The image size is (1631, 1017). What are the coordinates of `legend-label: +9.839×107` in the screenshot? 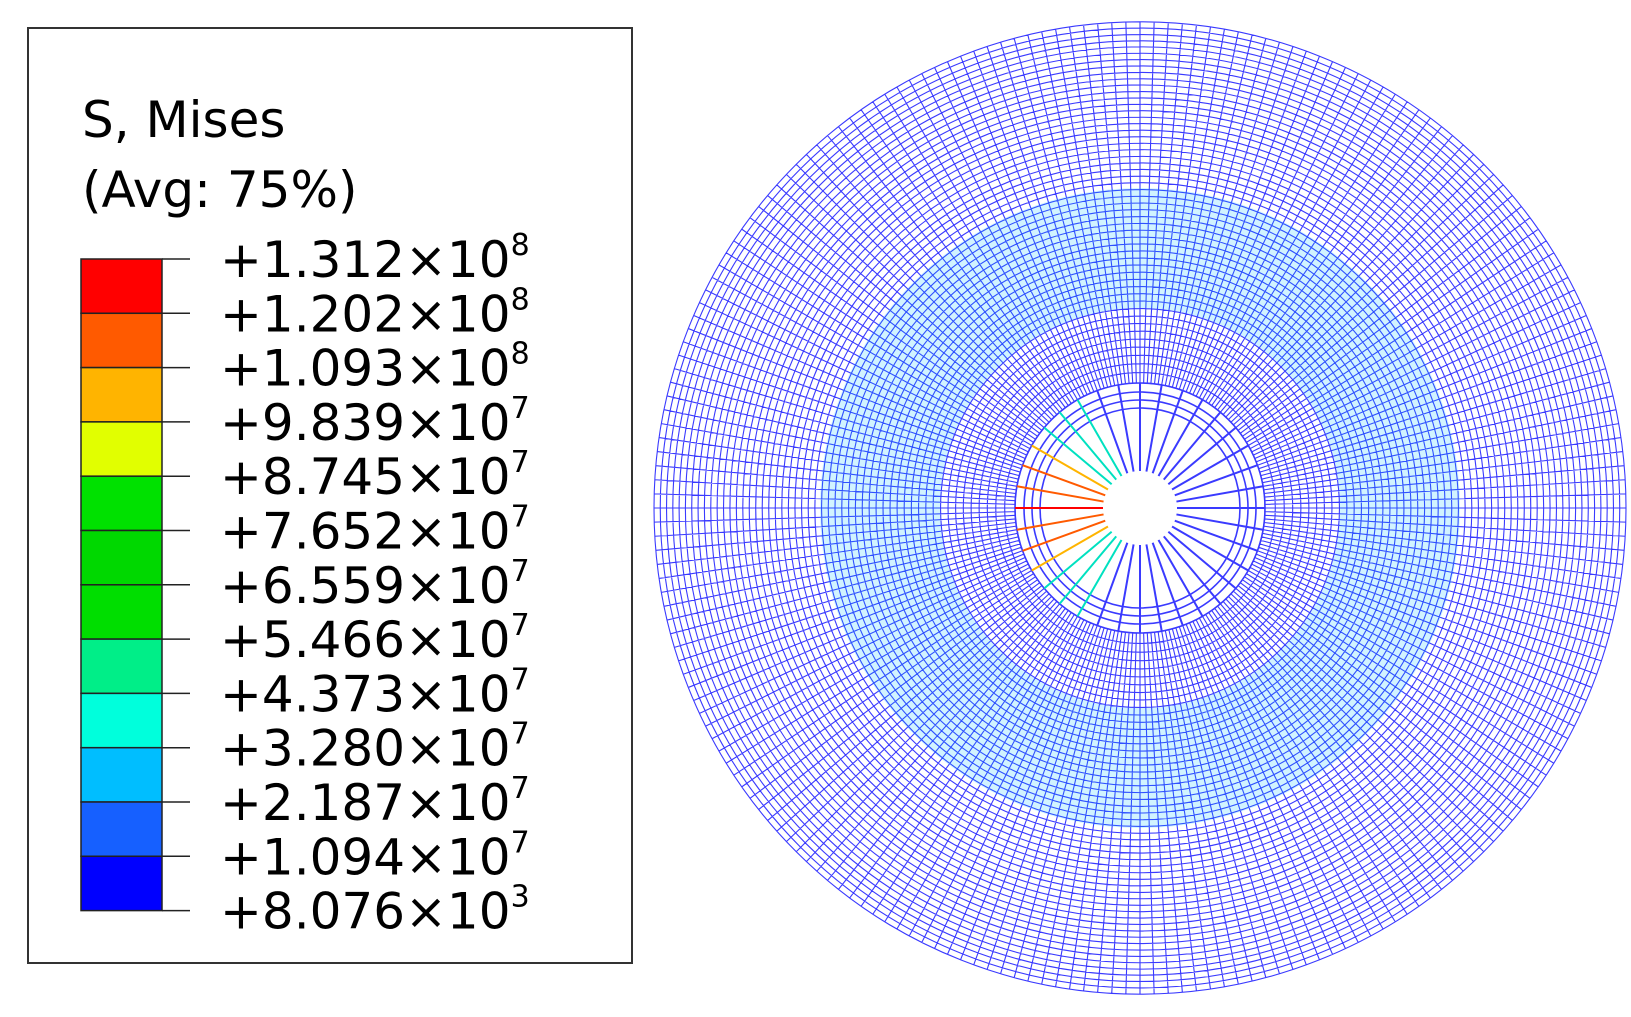 It's located at (375, 421).